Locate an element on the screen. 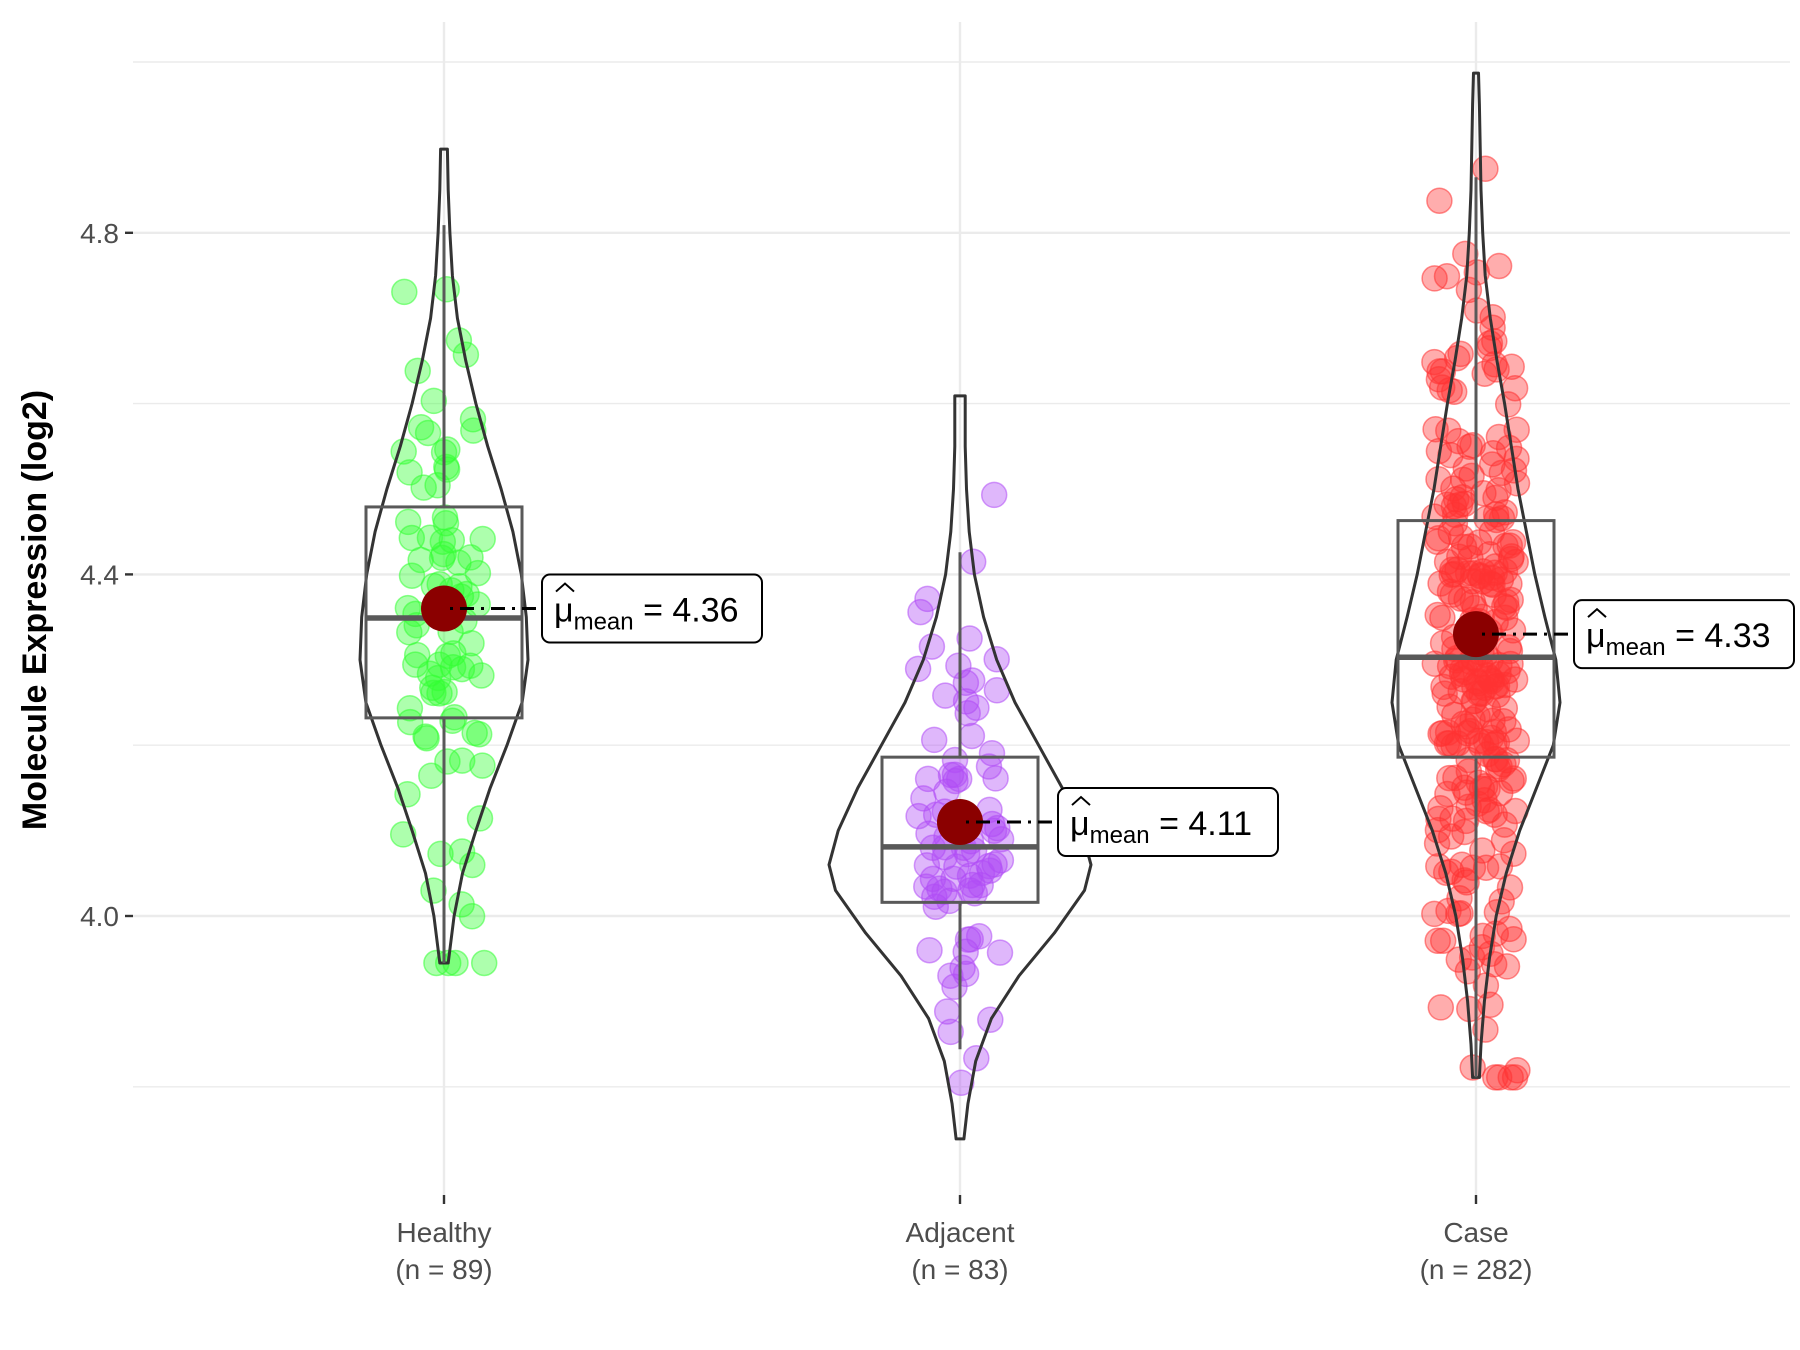 Image resolution: width=1800 pixels, height=1350 pixels. violin-case is located at coordinates (1476, 575).